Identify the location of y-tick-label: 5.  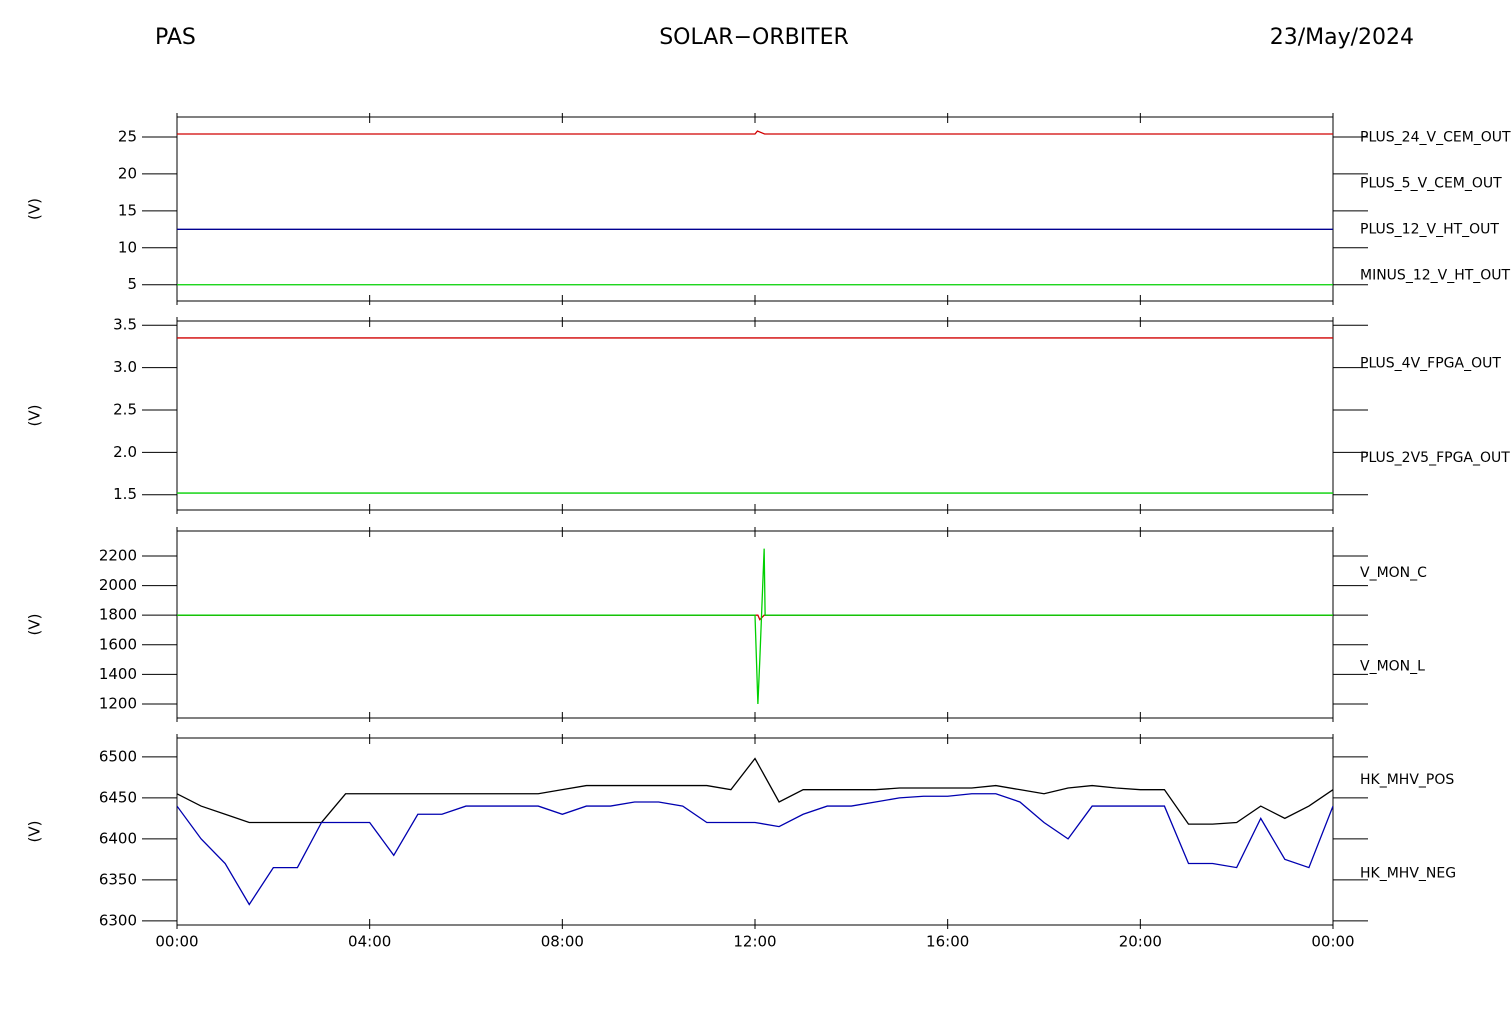
(132, 284).